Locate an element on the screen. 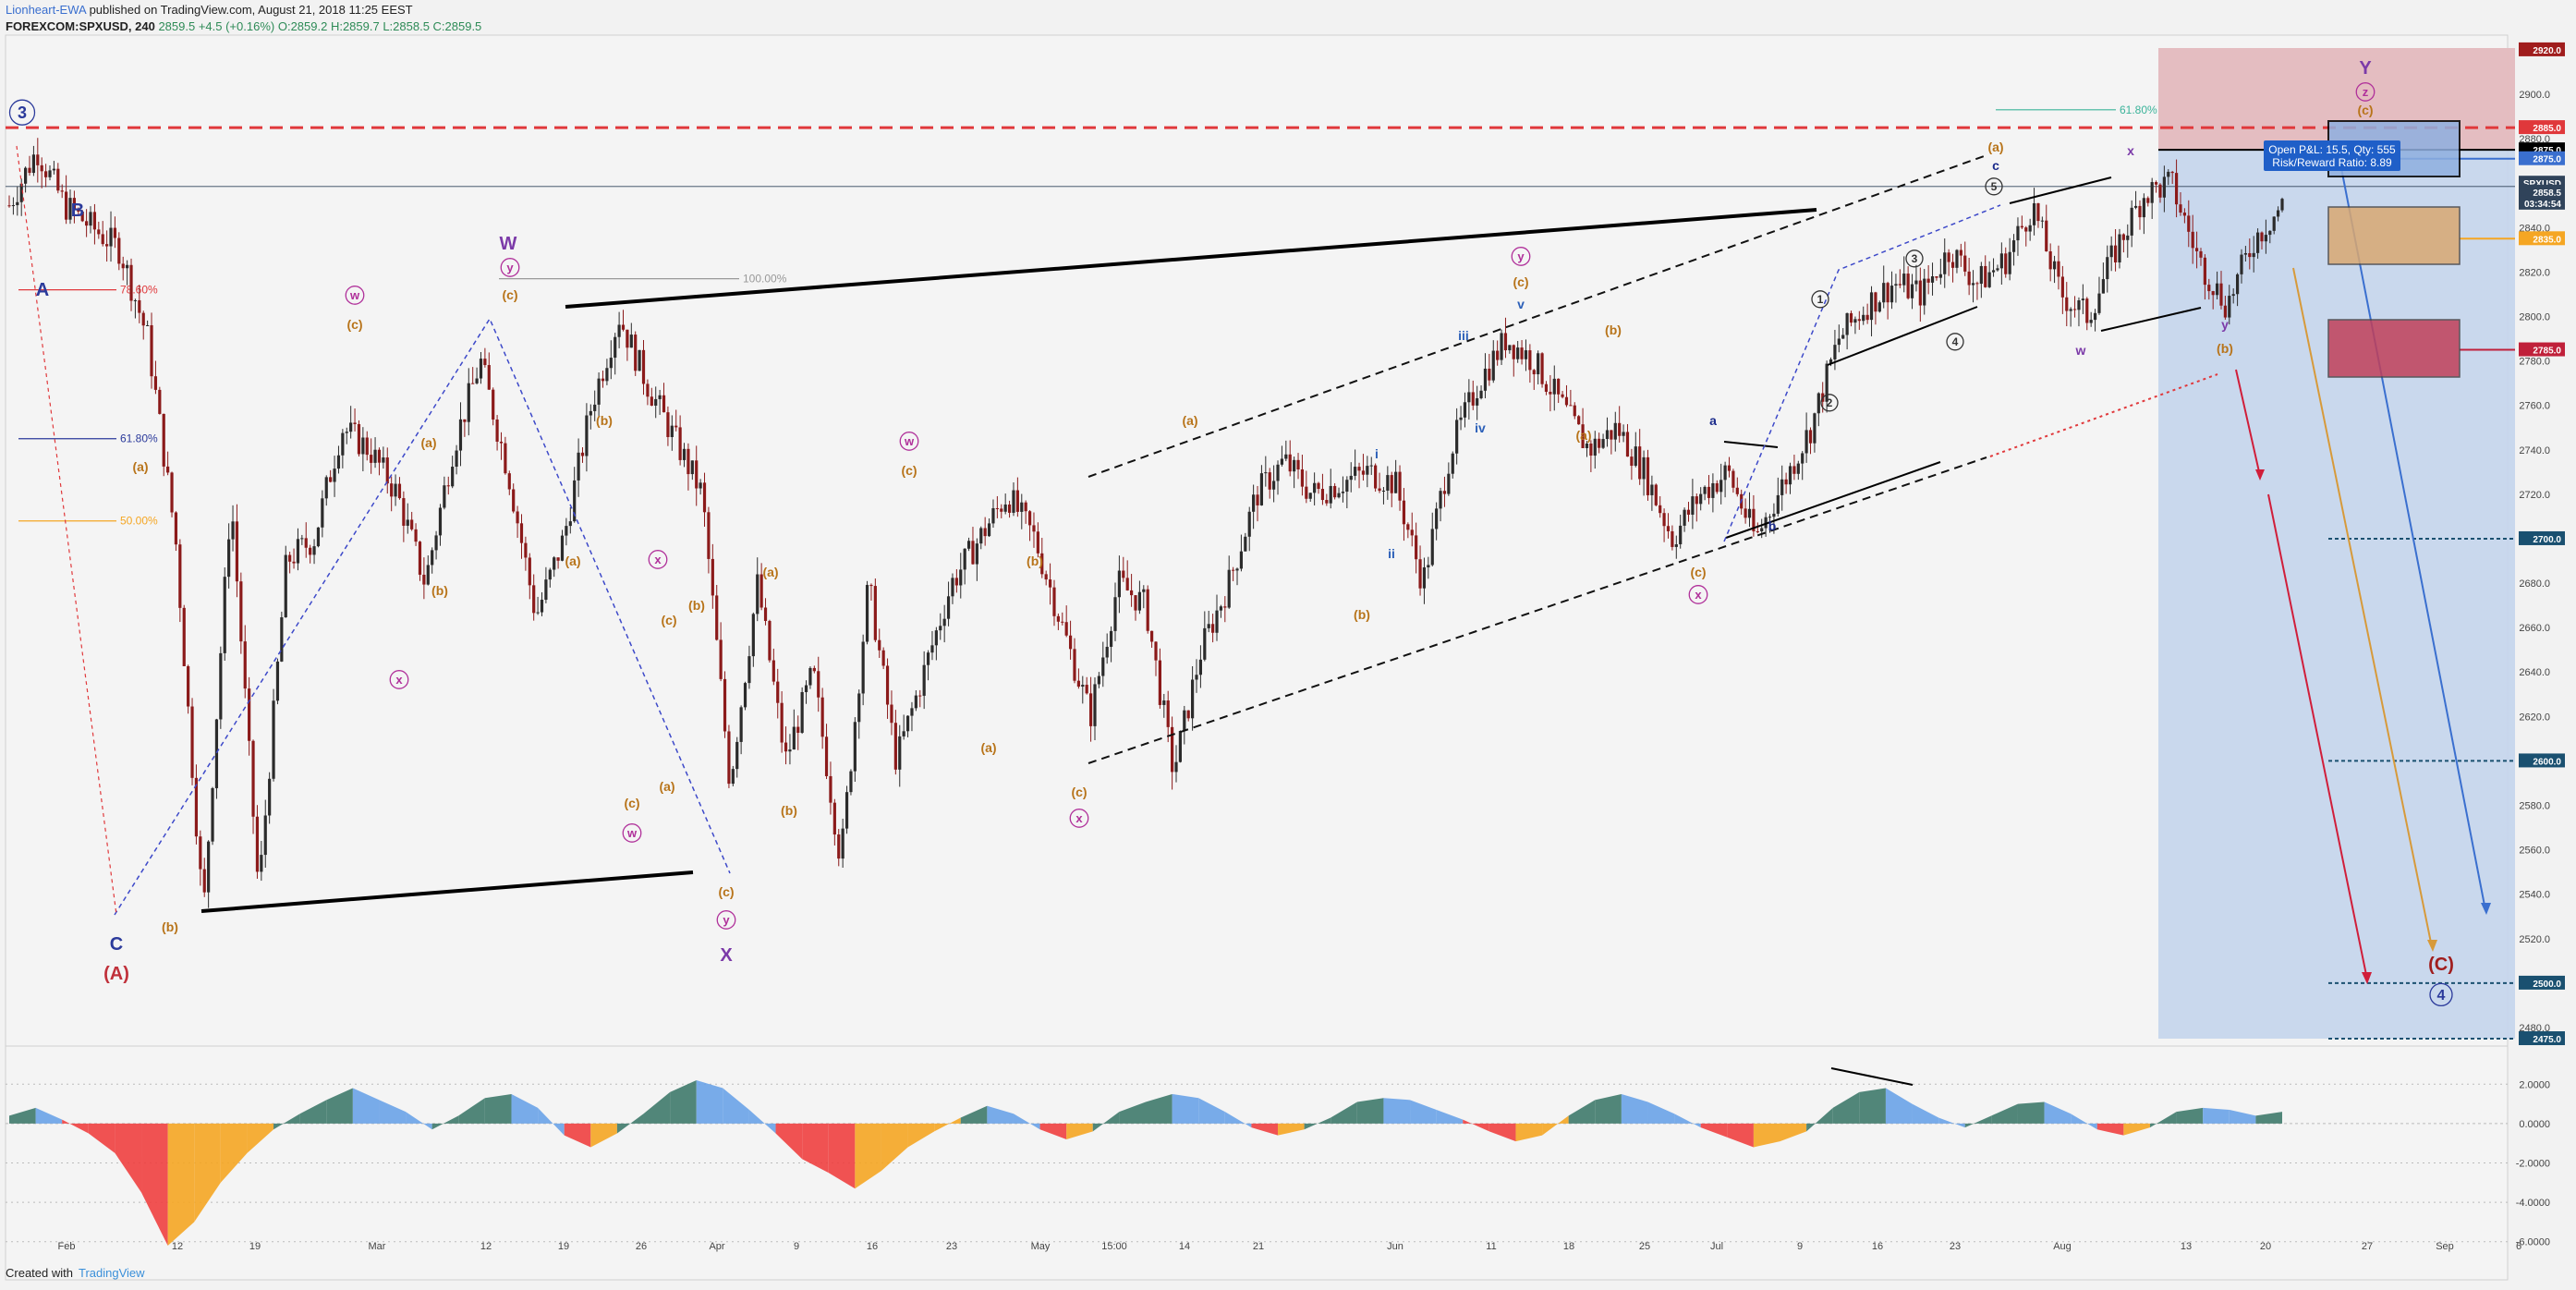  channel-lower is located at coordinates (1537, 610).